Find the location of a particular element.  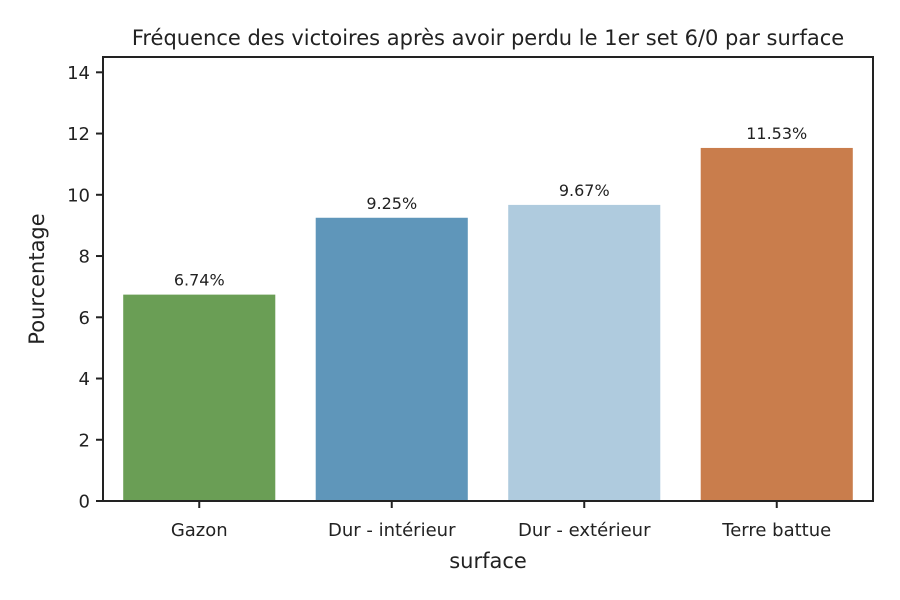

y-tick-label-8: 8 is located at coordinates (84, 257).